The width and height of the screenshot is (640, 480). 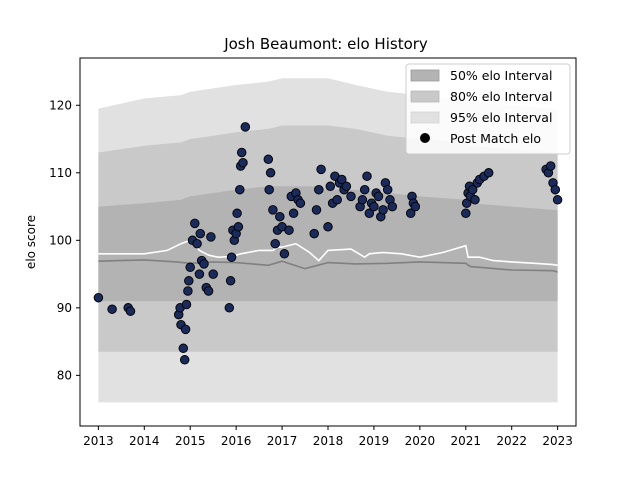 I want to click on legend-label-50: 50% elo Interval, so click(x=501, y=75).